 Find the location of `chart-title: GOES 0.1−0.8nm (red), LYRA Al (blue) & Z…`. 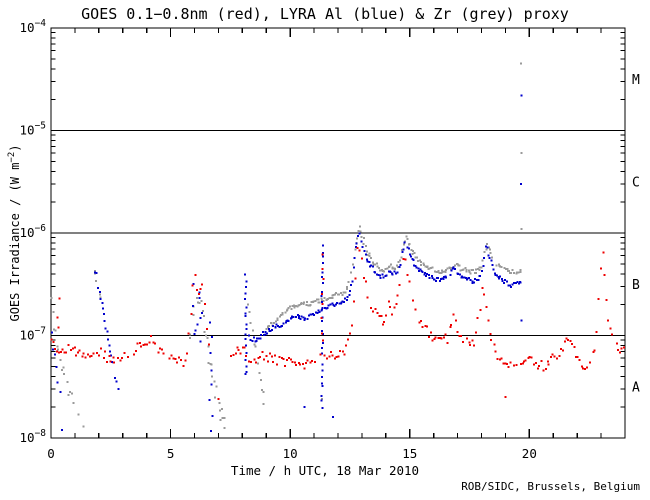

chart-title: GOES 0.1−0.8nm (red), LYRA Al (blue) & Z… is located at coordinates (325, 14).